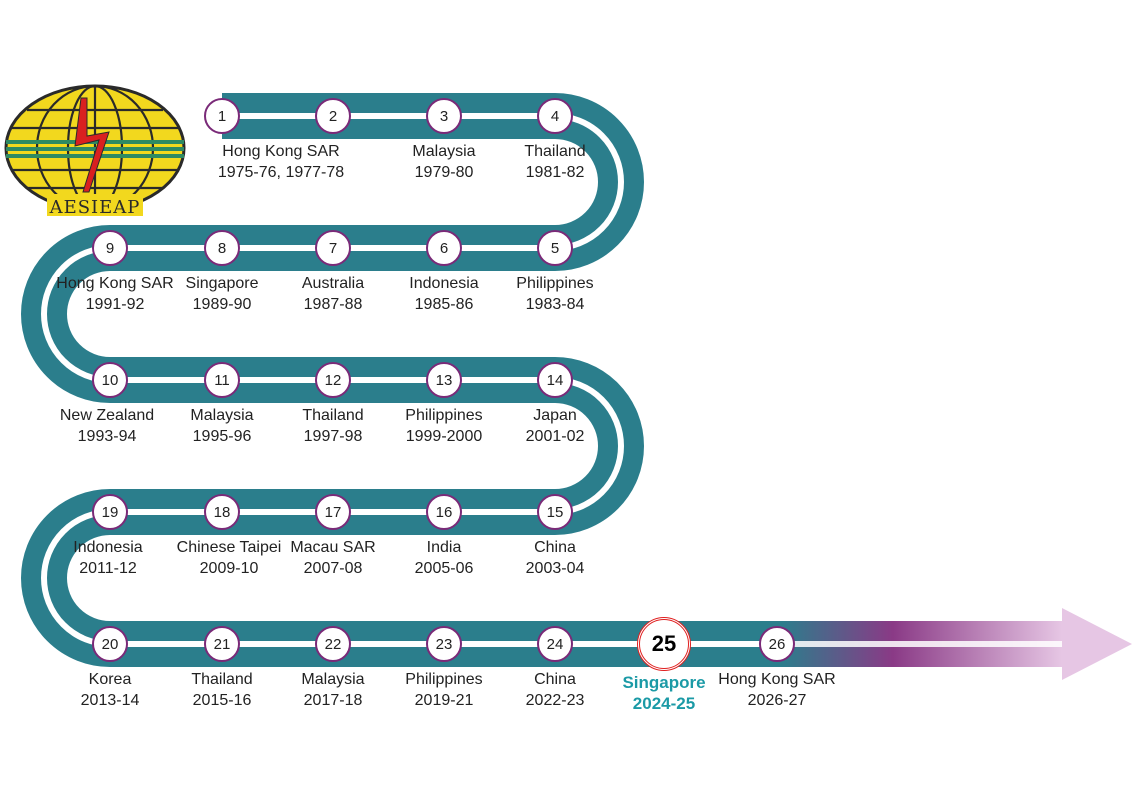 This screenshot has width=1147, height=803. What do you see at coordinates (115, 294) in the screenshot?
I see `stop-label-9: Hong Kong SAR 1991-92` at bounding box center [115, 294].